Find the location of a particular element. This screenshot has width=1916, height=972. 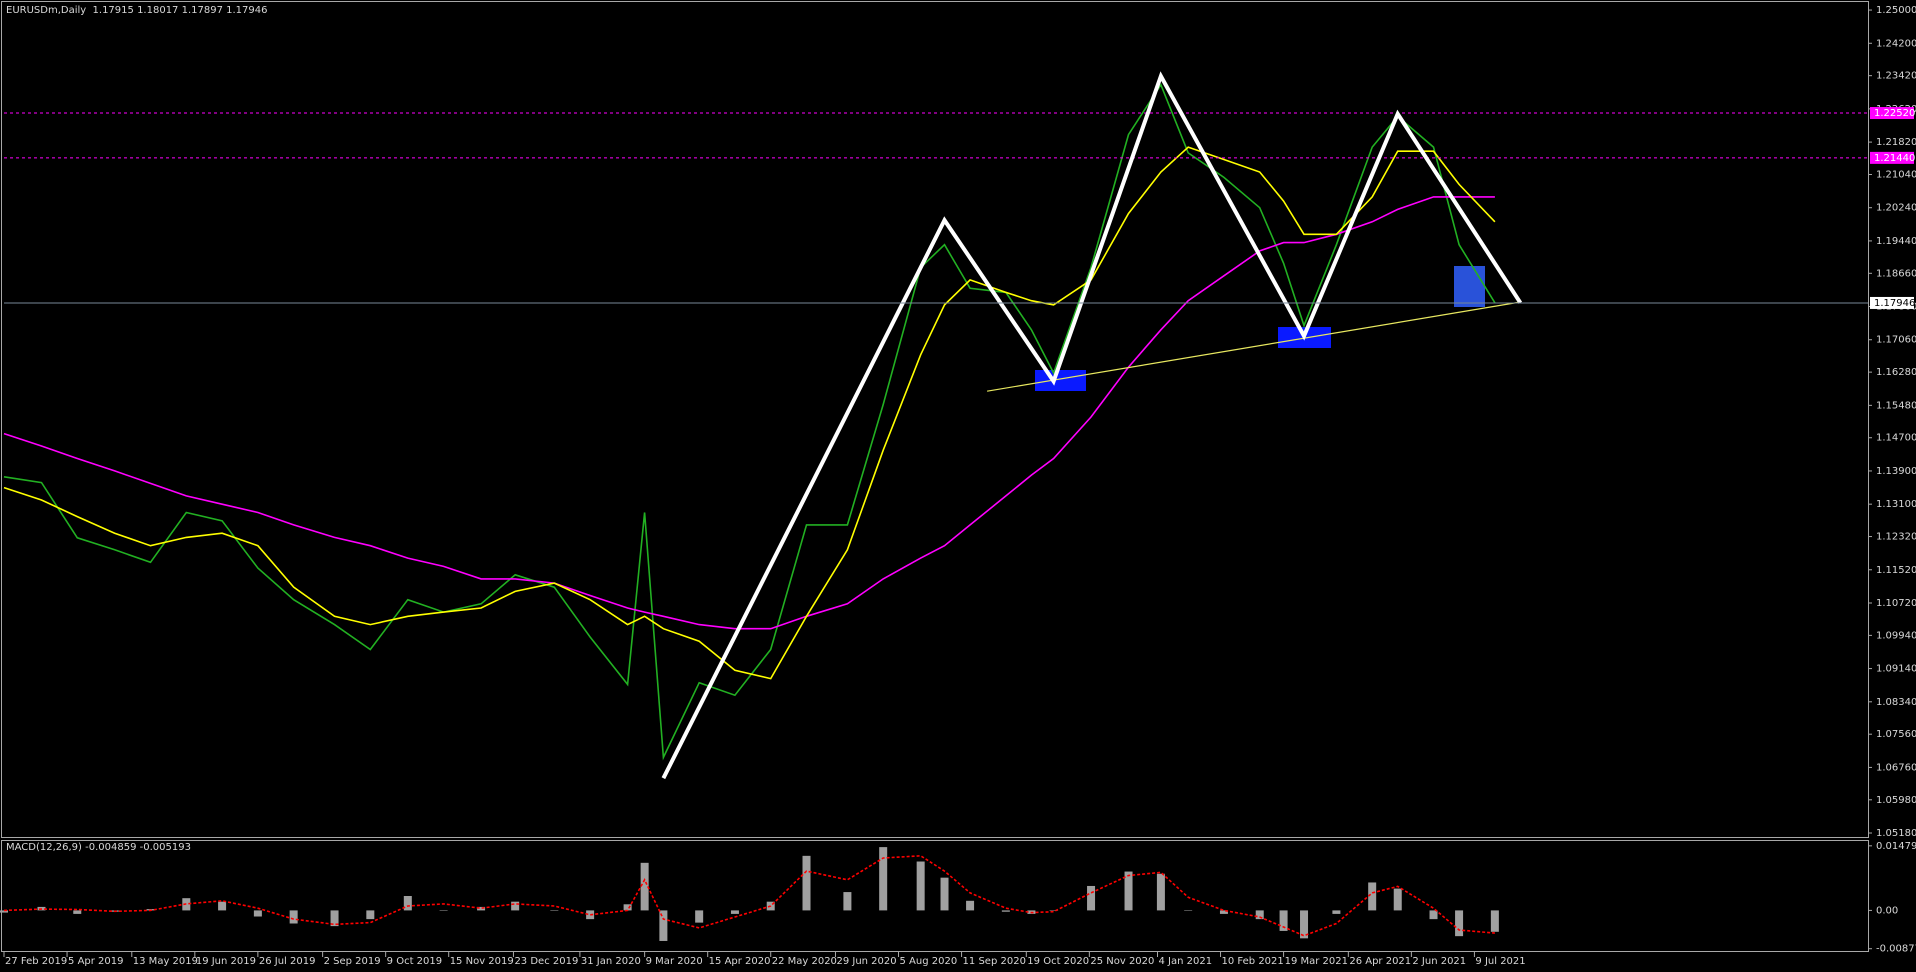

y-tick-label: 1.06760 is located at coordinates (1896, 767).